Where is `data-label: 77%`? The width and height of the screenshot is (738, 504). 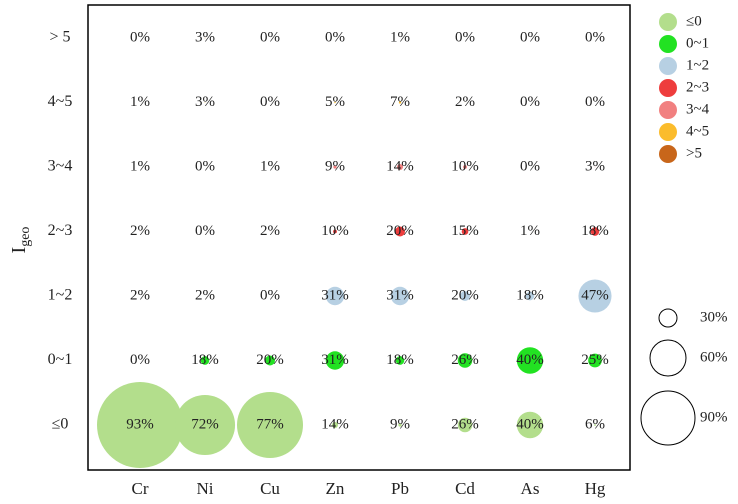
data-label: 77% is located at coordinates (270, 424).